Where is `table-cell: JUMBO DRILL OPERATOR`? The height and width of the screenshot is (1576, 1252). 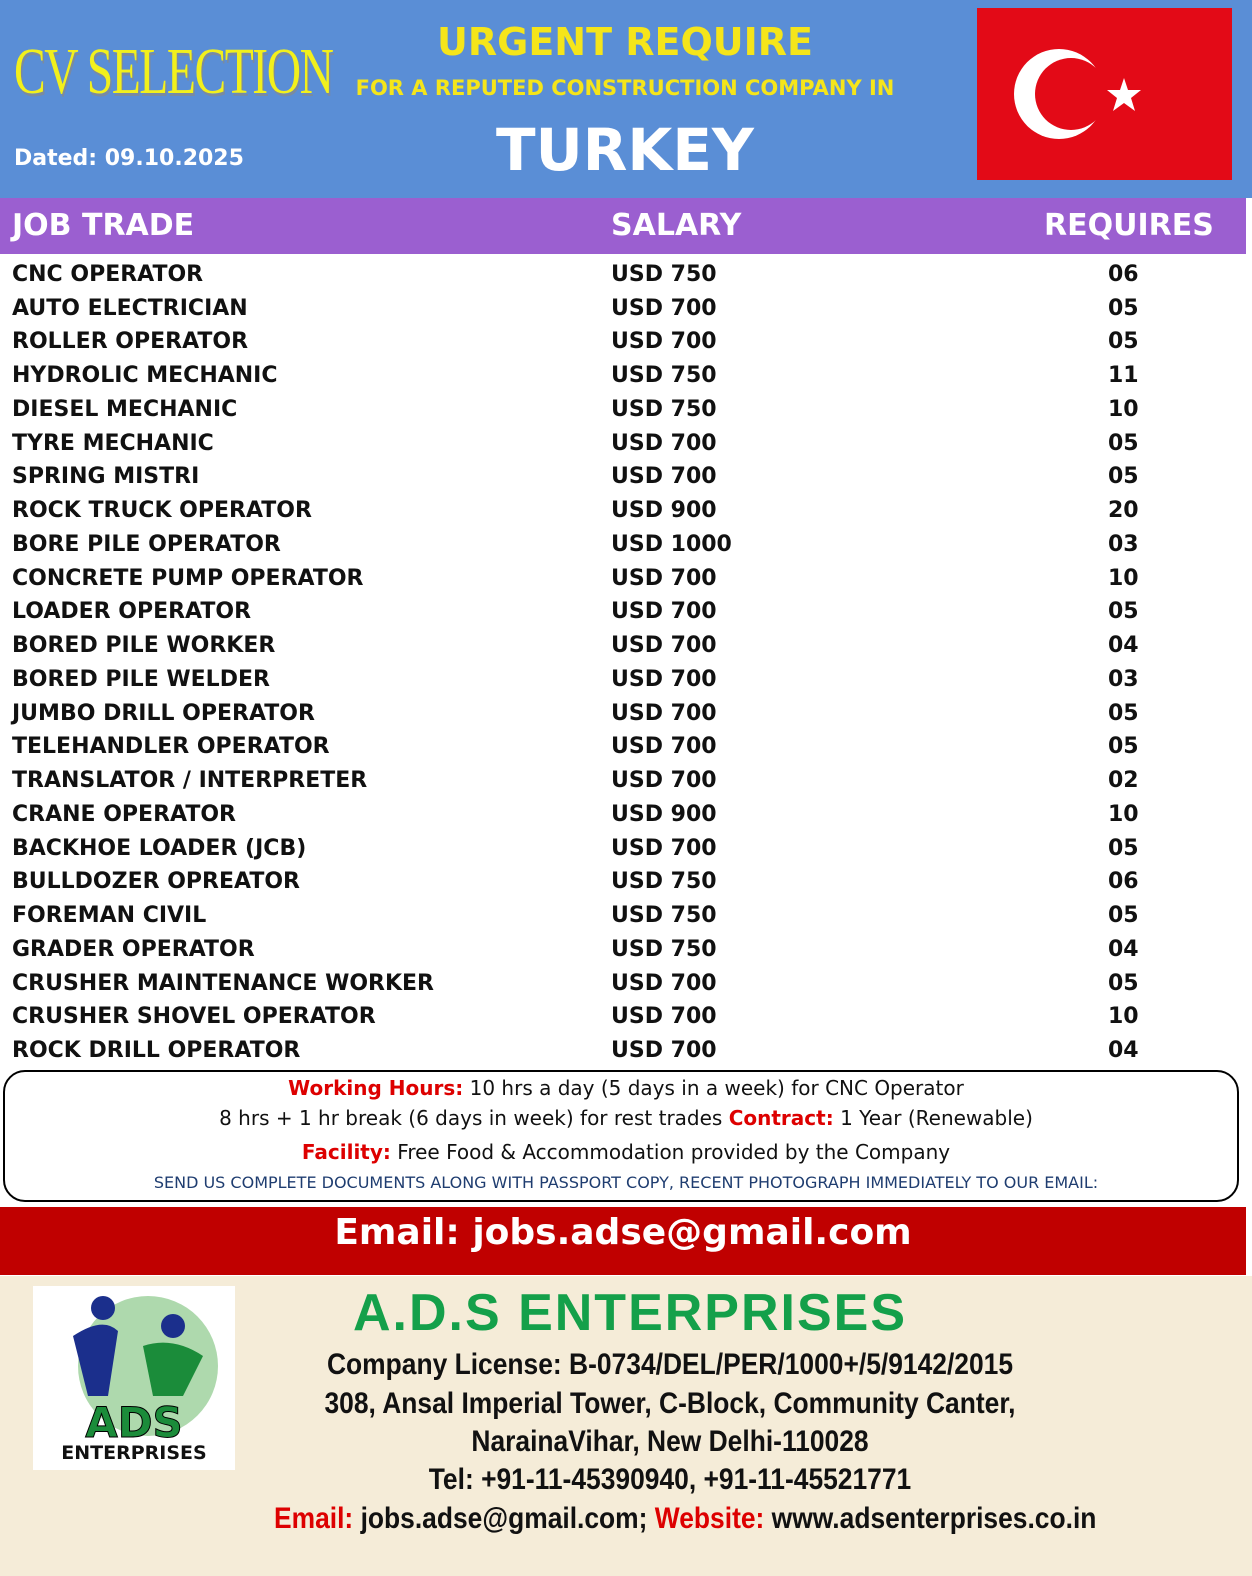 table-cell: JUMBO DRILL OPERATOR is located at coordinates (163, 713).